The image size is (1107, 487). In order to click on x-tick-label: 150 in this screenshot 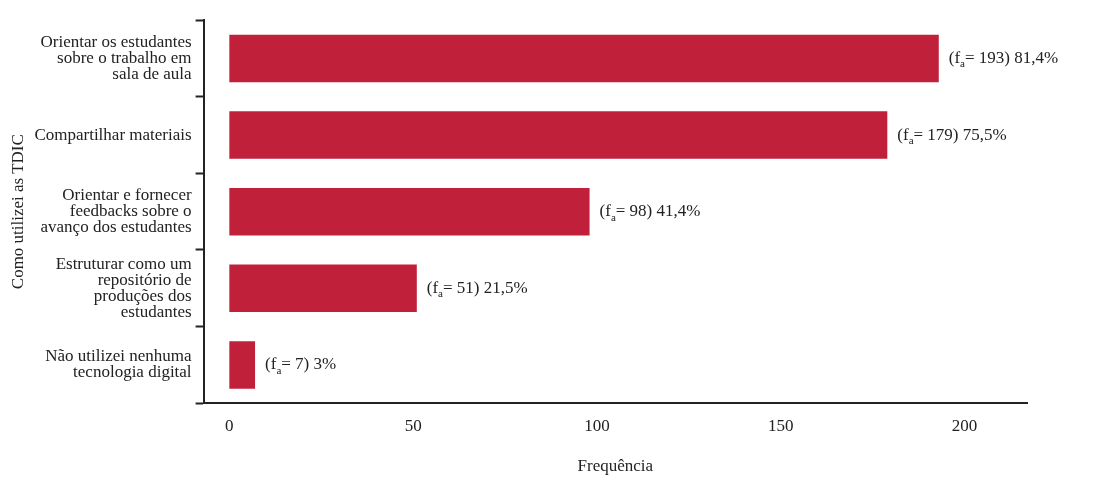, I will do `click(780, 425)`.